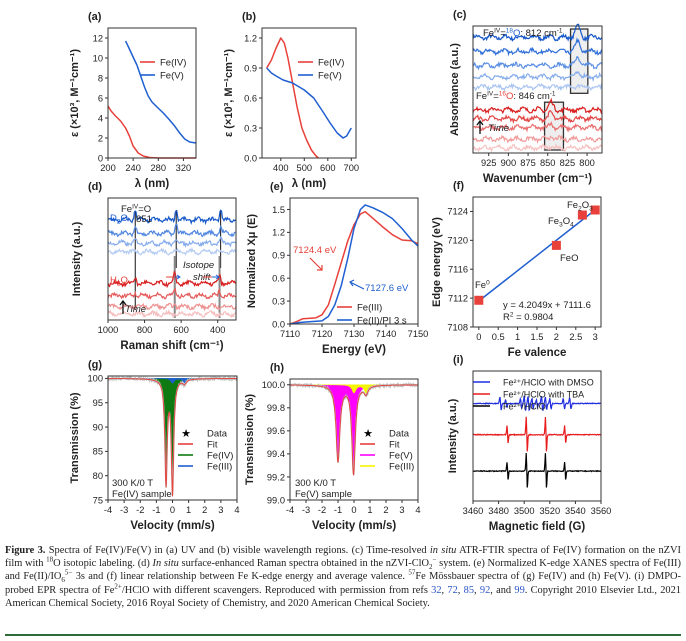 The width and height of the screenshot is (686, 641). What do you see at coordinates (95, 365) in the screenshot?
I see `panel-label: (g)` at bounding box center [95, 365].